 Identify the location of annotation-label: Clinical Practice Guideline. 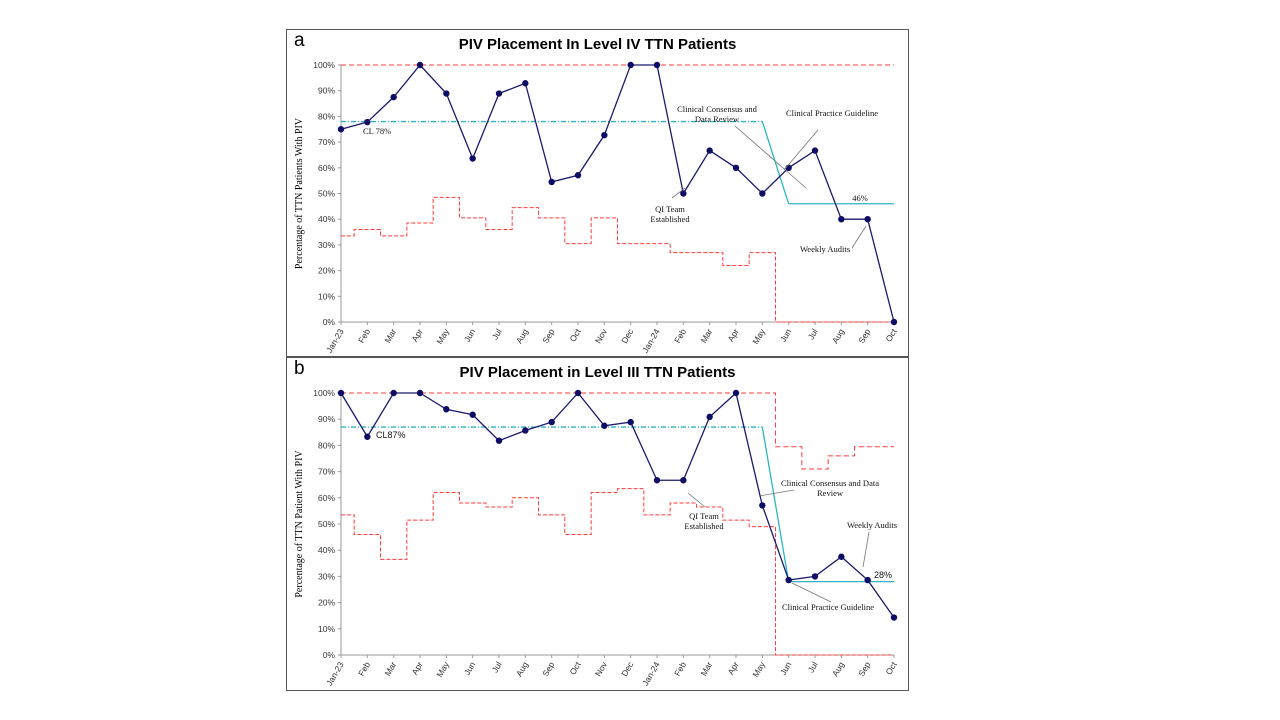
(832, 113).